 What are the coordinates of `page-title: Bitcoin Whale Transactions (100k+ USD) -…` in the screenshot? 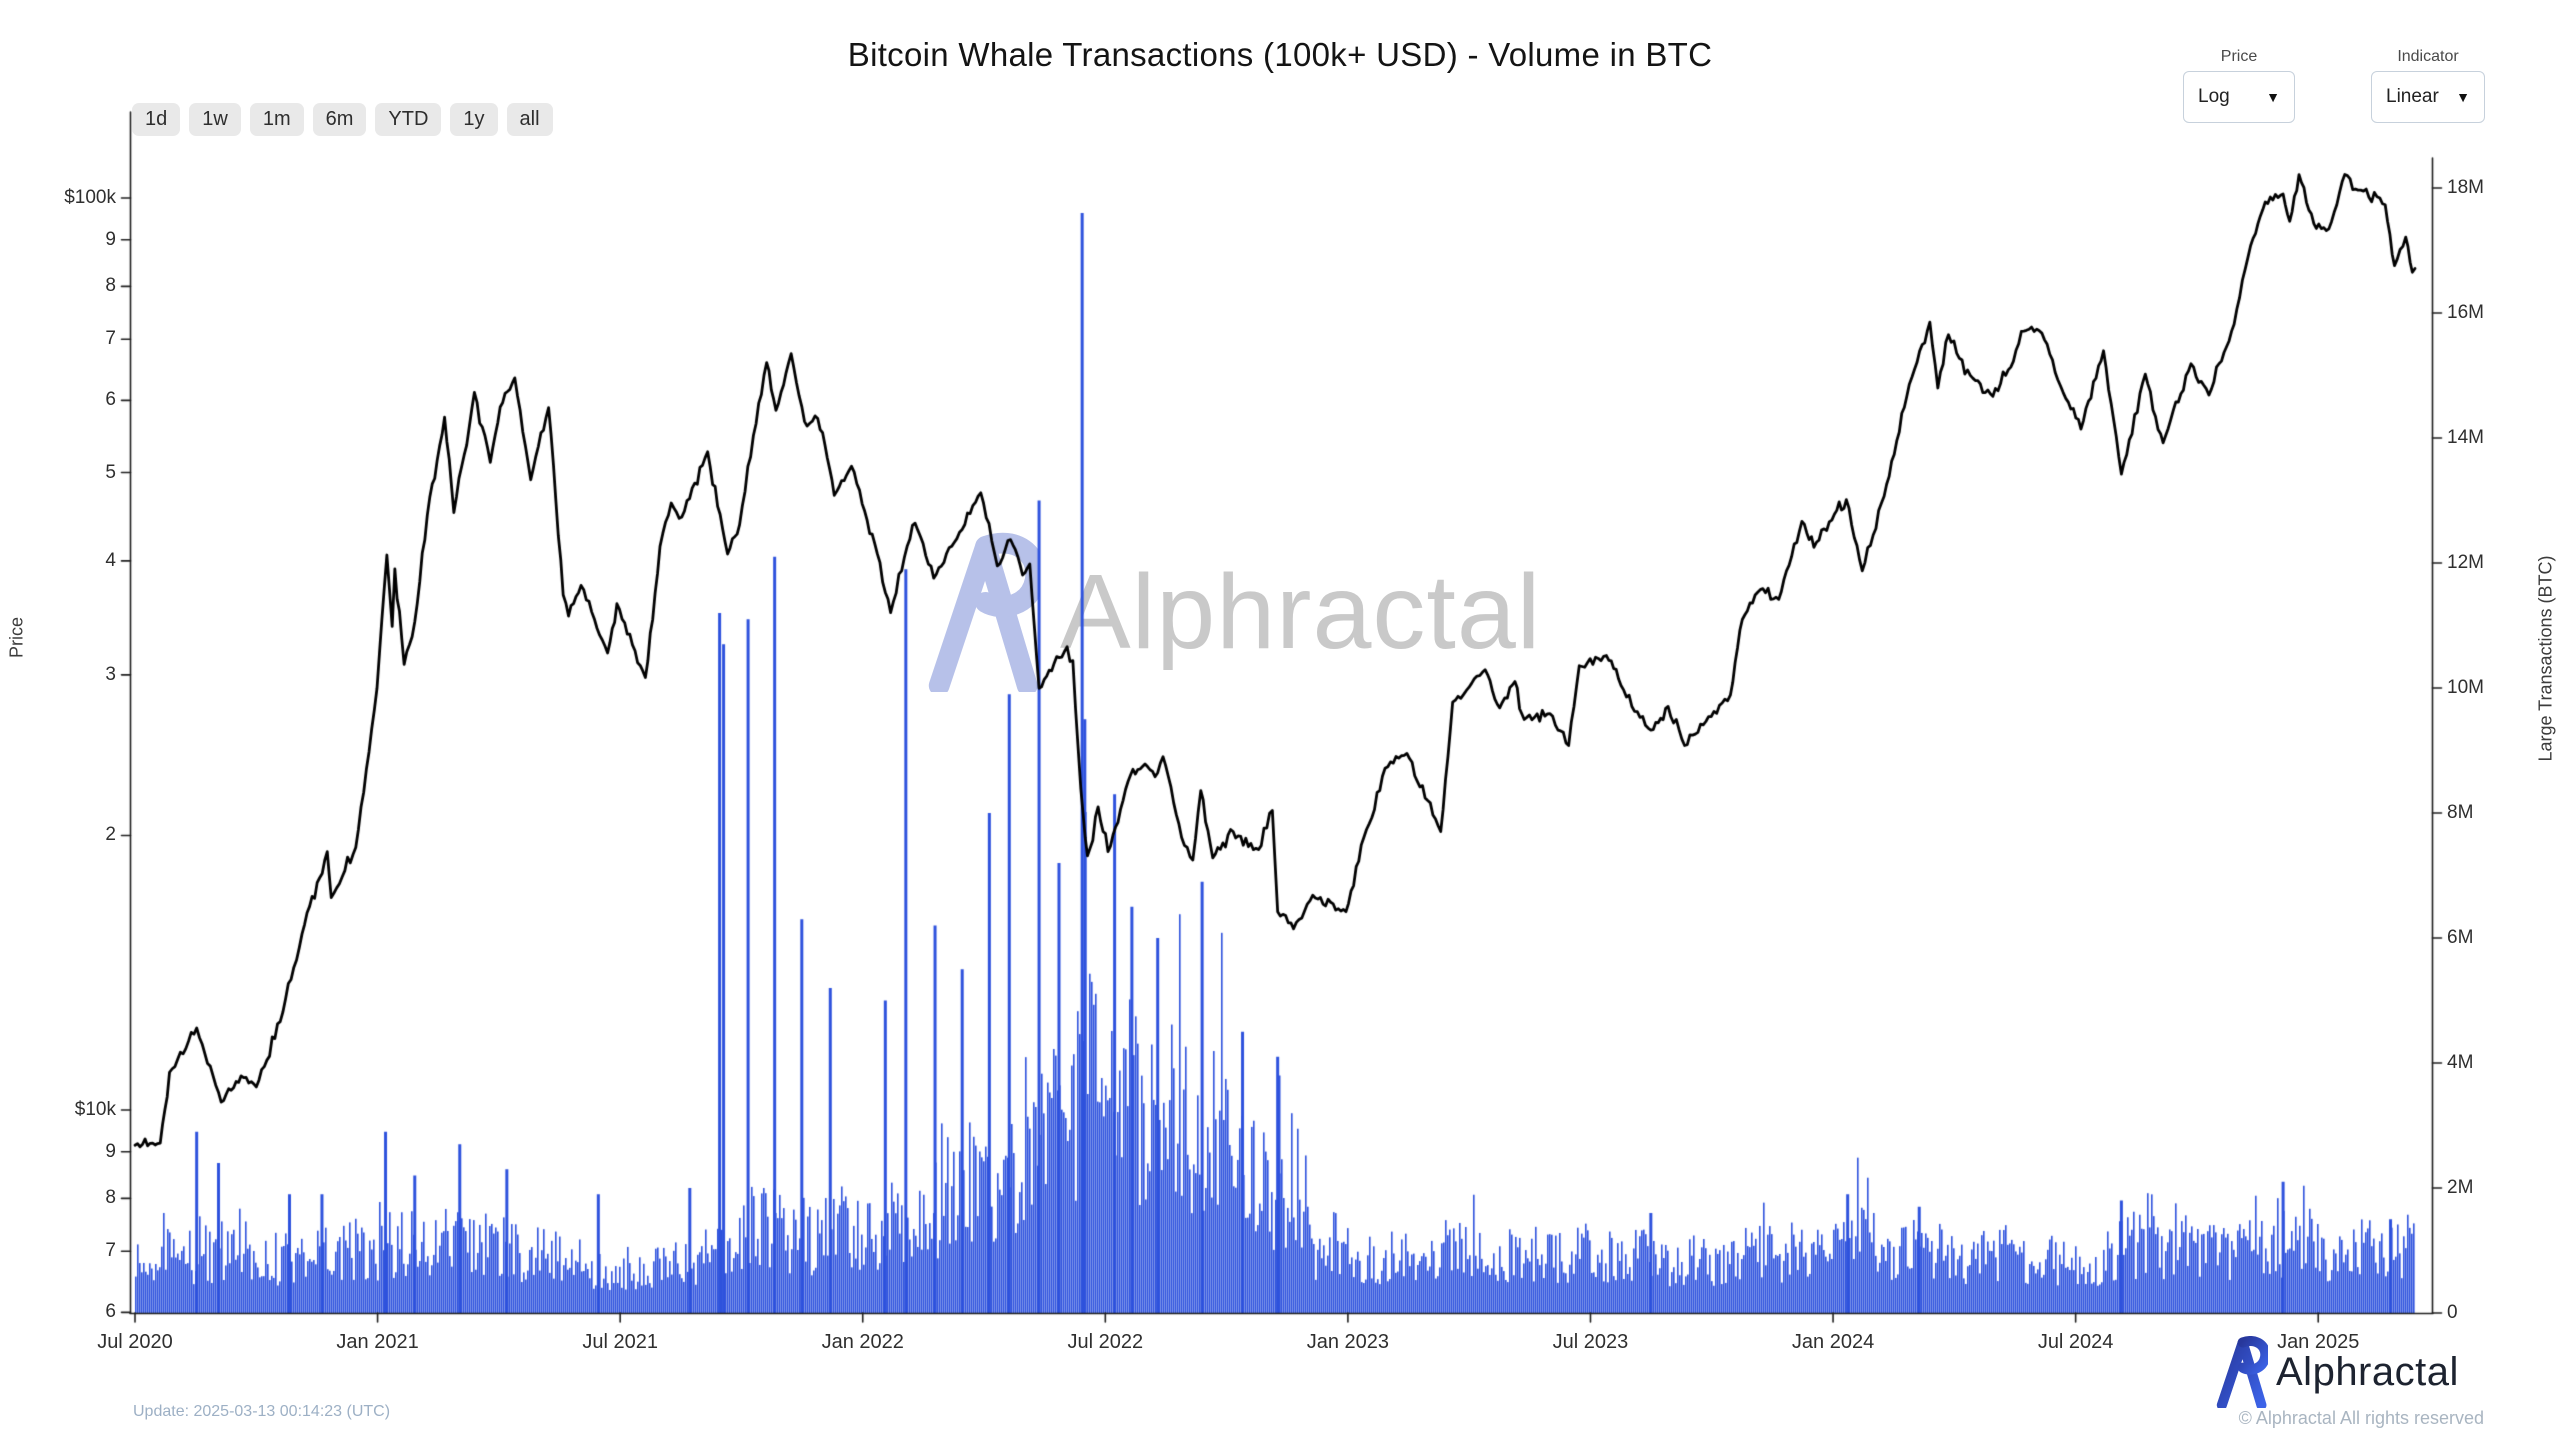 It's located at (1280, 54).